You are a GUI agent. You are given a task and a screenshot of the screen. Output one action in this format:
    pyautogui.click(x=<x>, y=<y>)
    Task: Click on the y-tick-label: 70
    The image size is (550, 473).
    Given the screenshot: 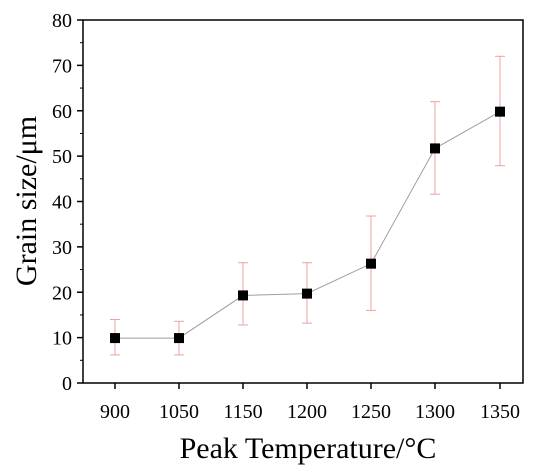 What is the action you would take?
    pyautogui.click(x=62, y=66)
    